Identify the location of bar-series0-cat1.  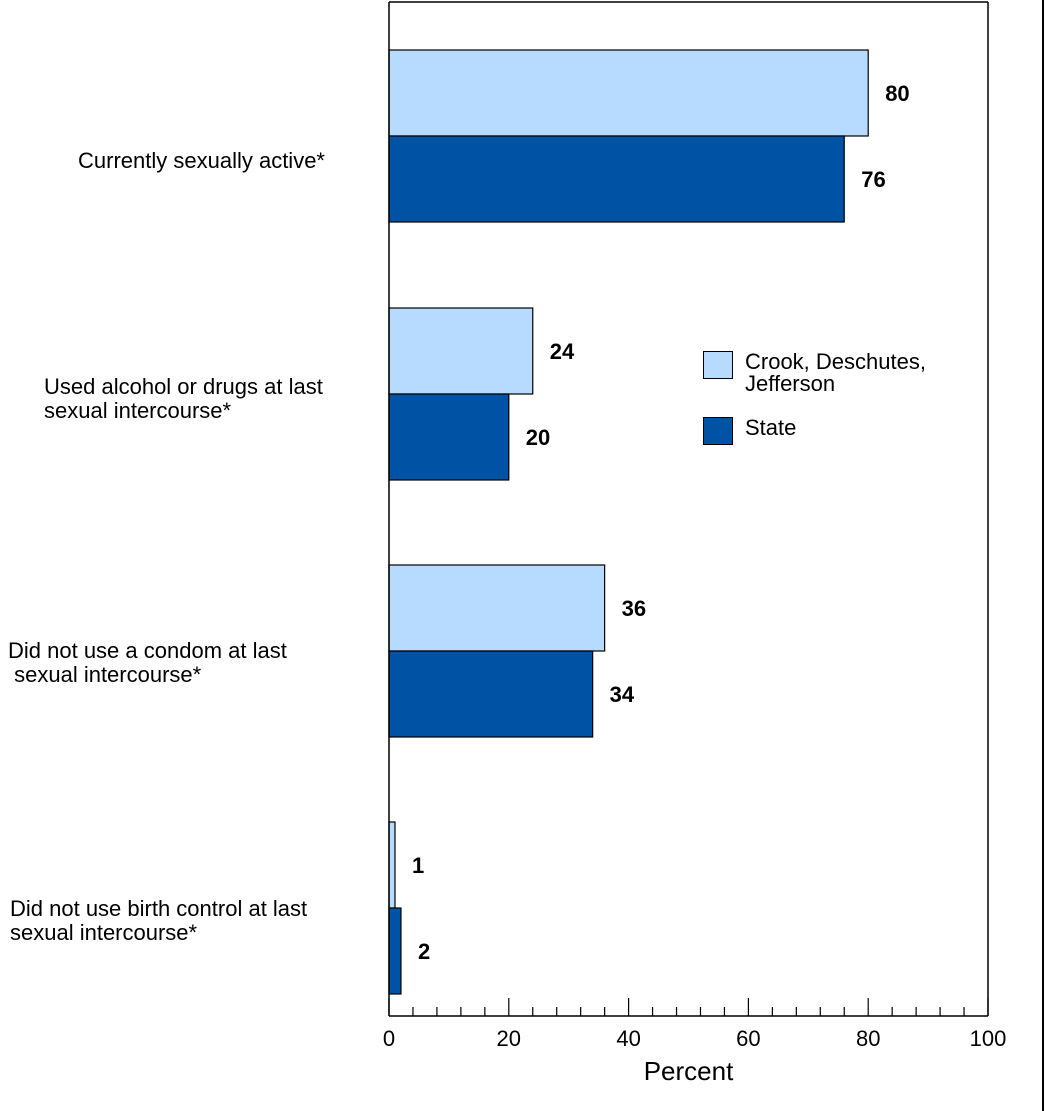
(461, 351).